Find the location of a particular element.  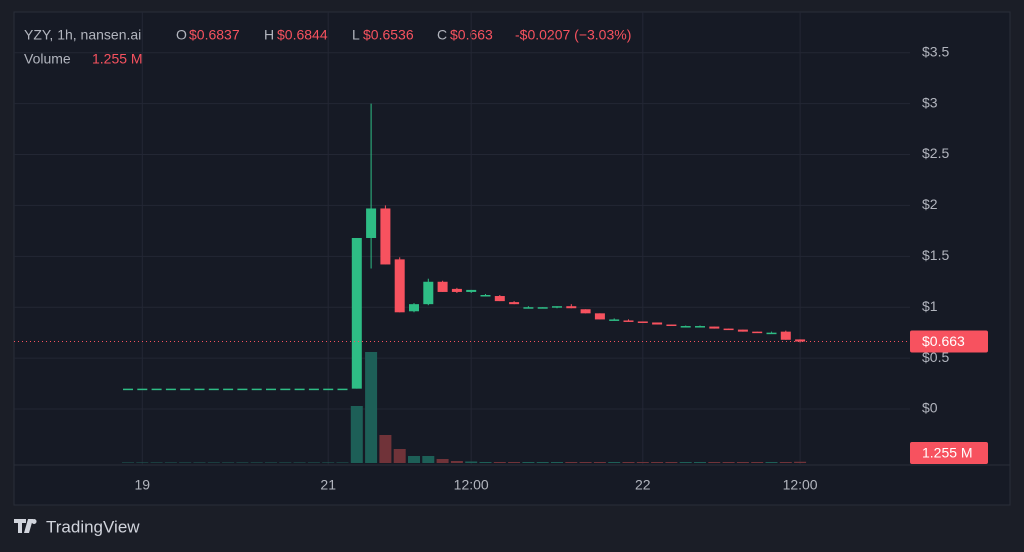

watermark-text: TradingView is located at coordinates (93, 526).